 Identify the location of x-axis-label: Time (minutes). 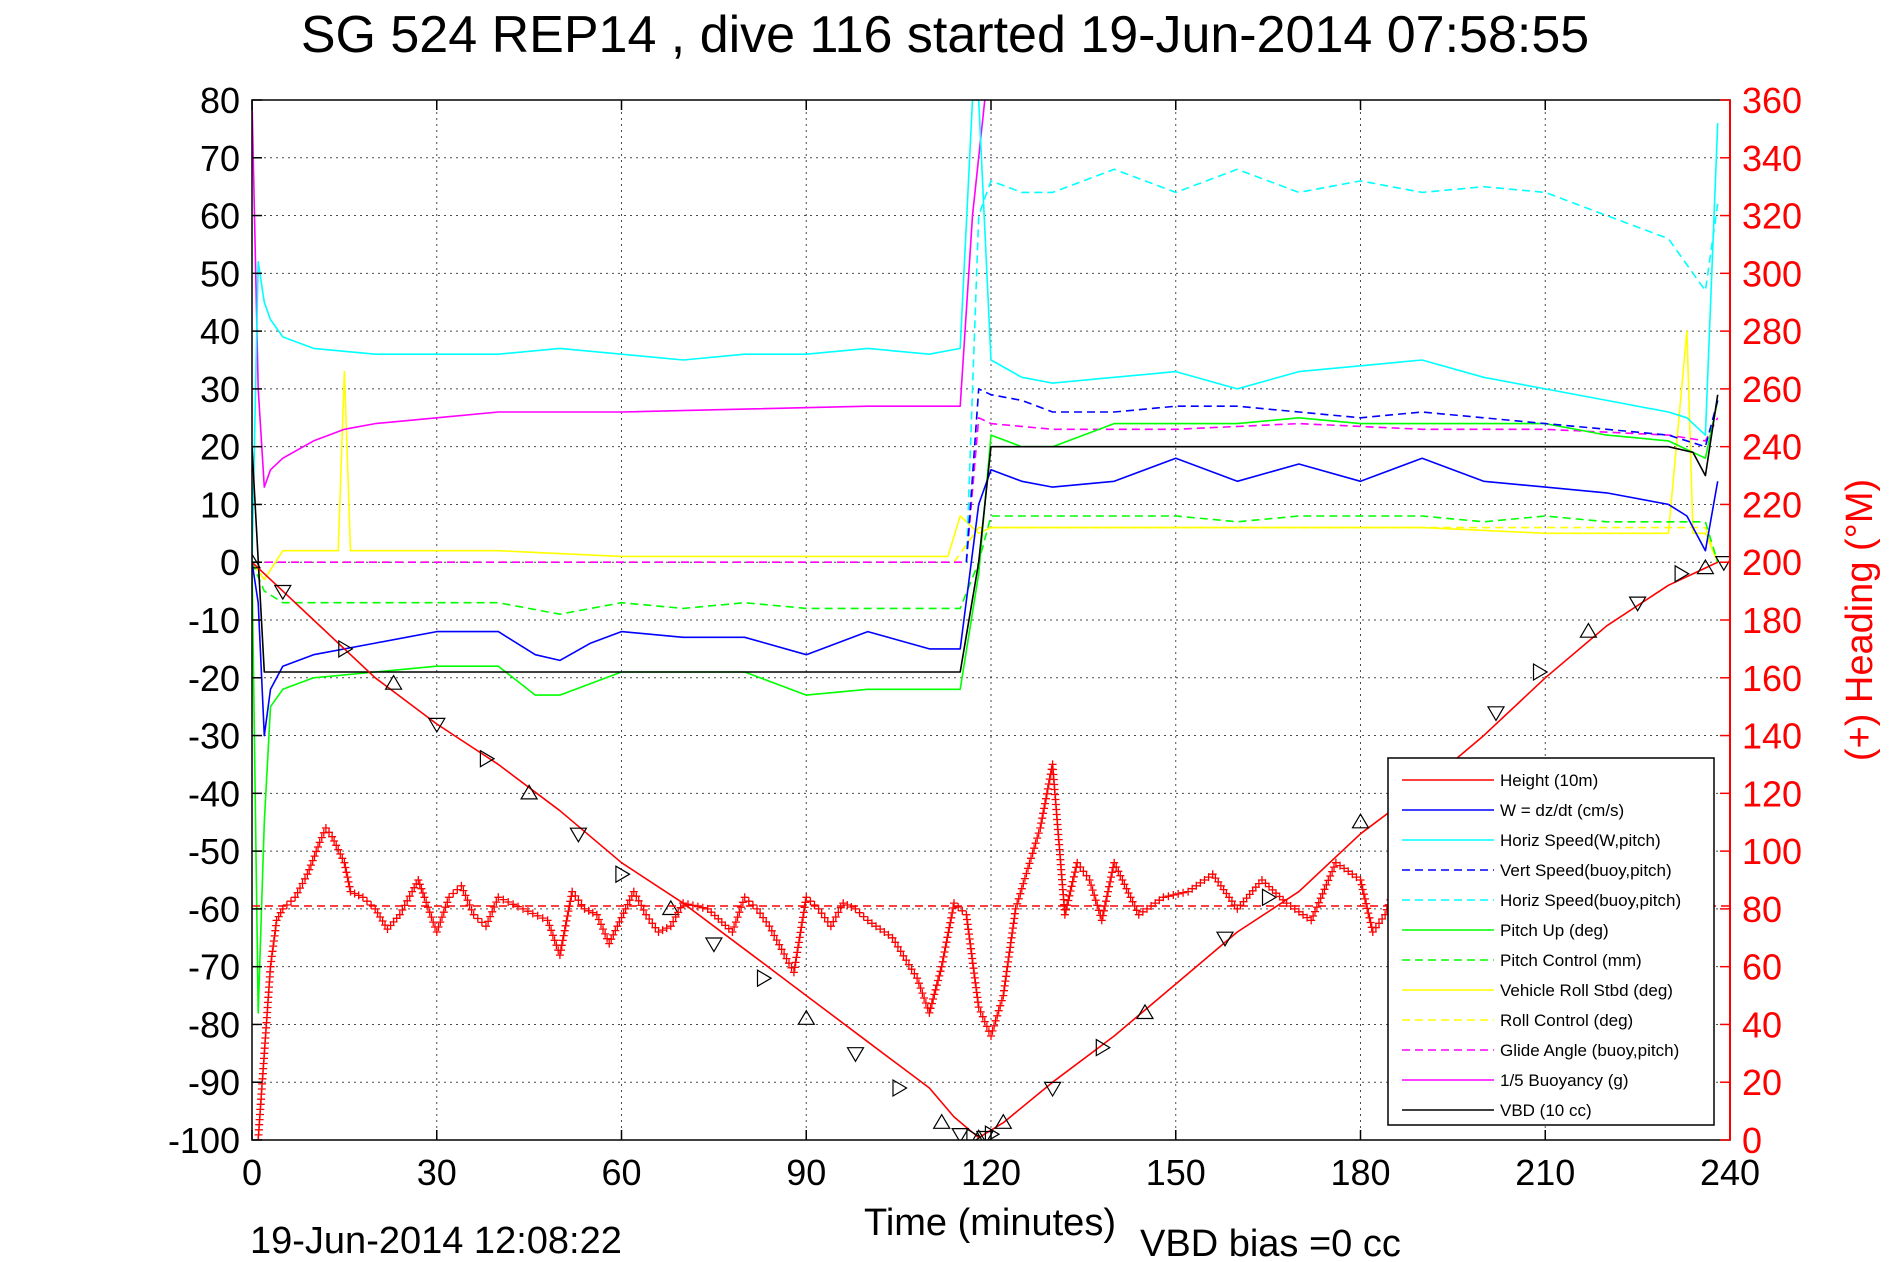
(990, 1223).